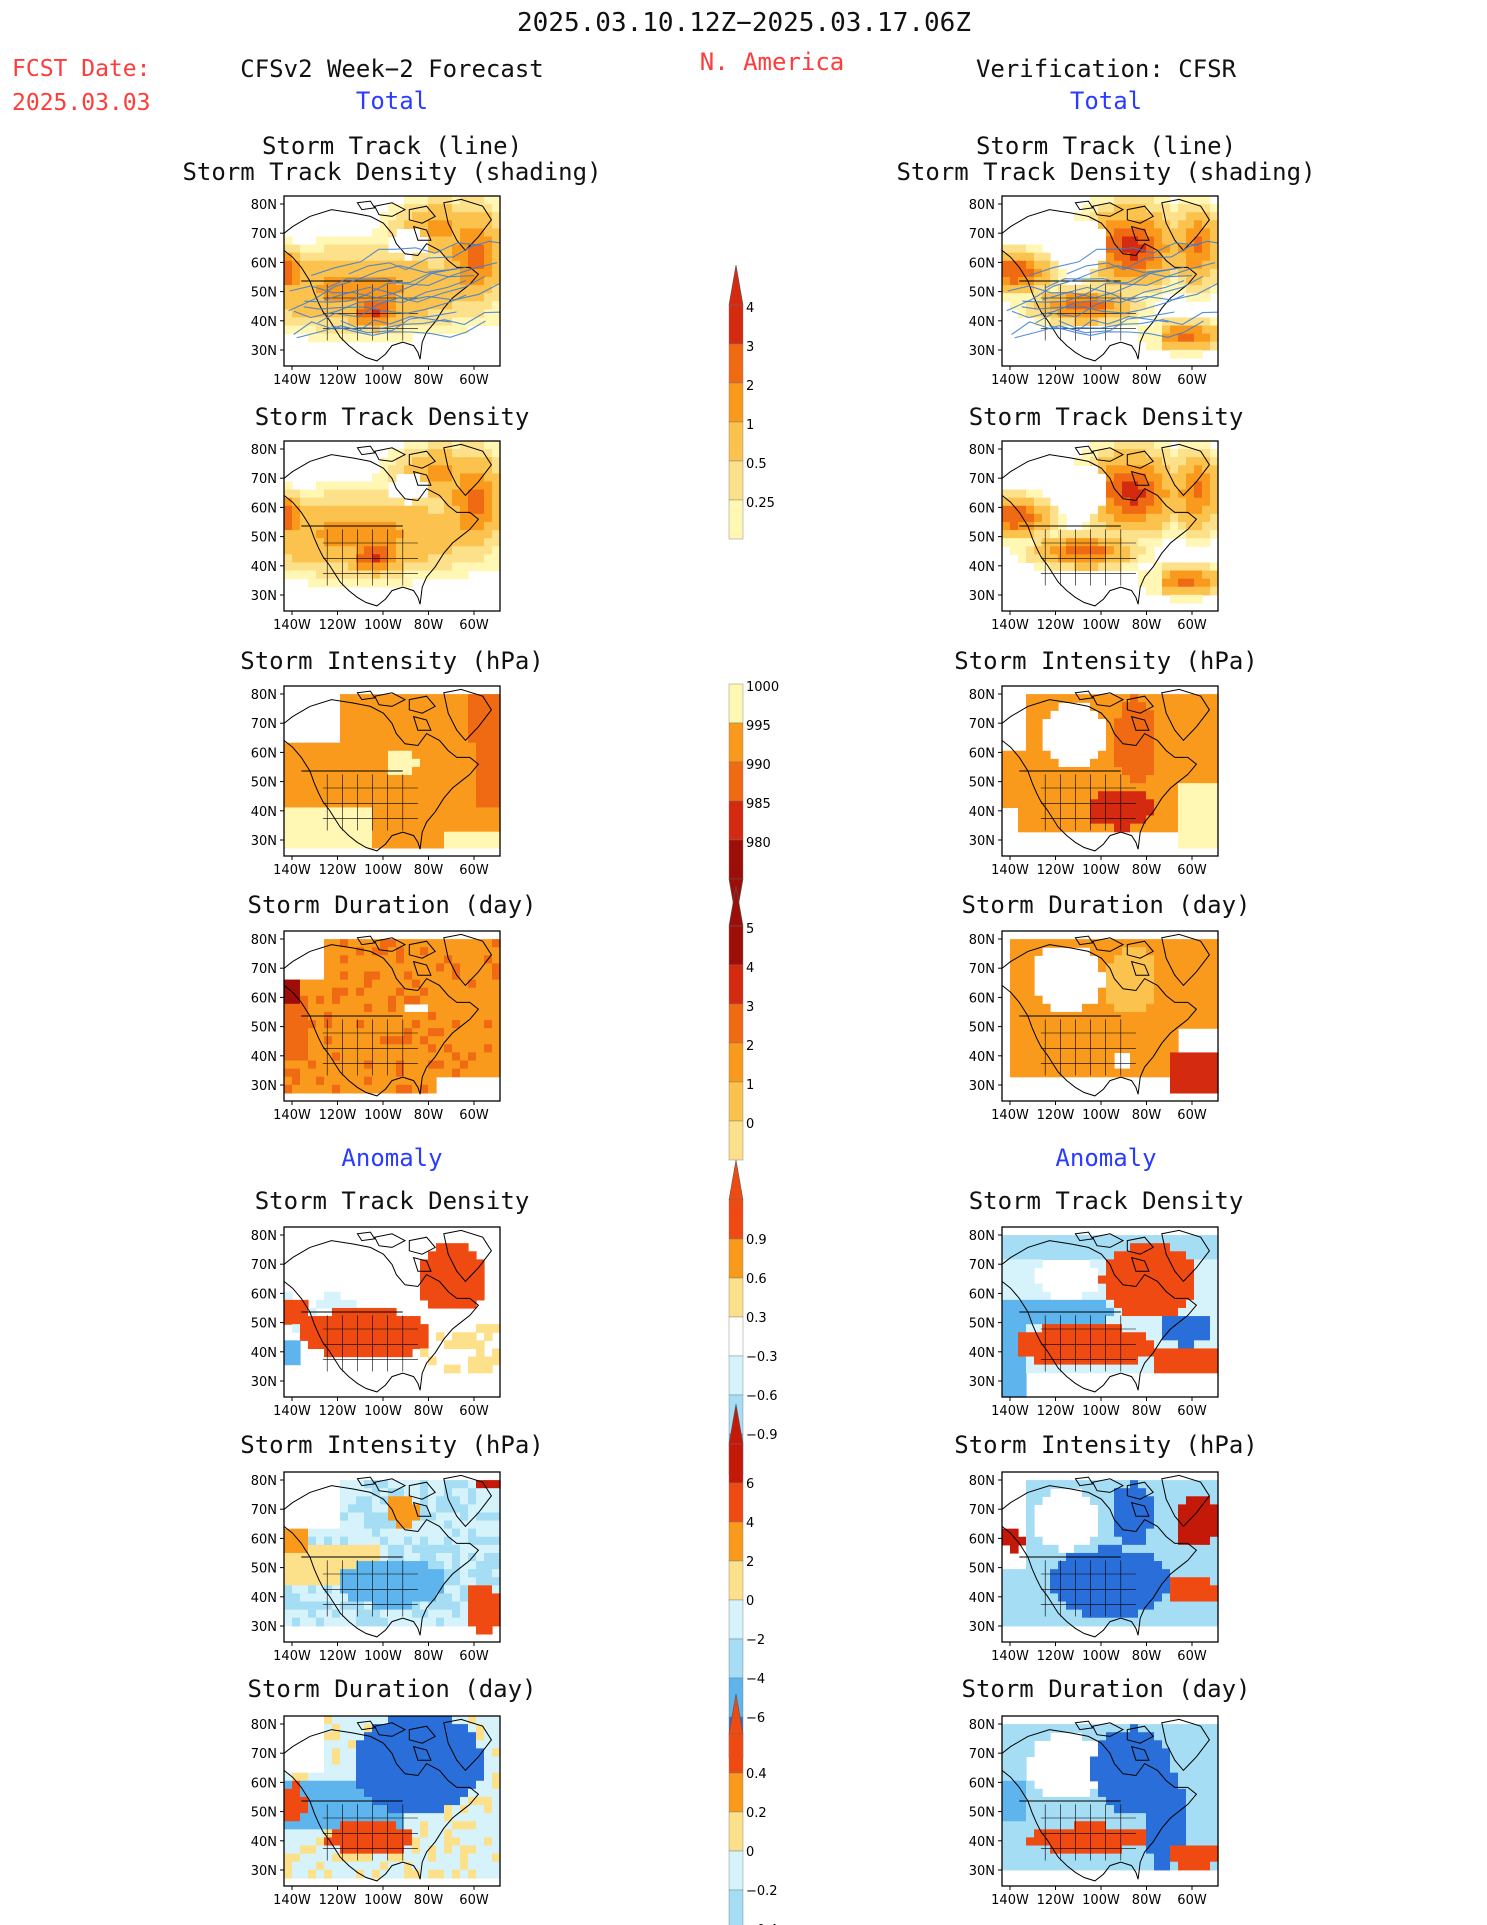 The height and width of the screenshot is (1925, 1487). What do you see at coordinates (744, 23) in the screenshot?
I see `date-range-title: 2025.03.10.12Z−2025.03.17.06Z` at bounding box center [744, 23].